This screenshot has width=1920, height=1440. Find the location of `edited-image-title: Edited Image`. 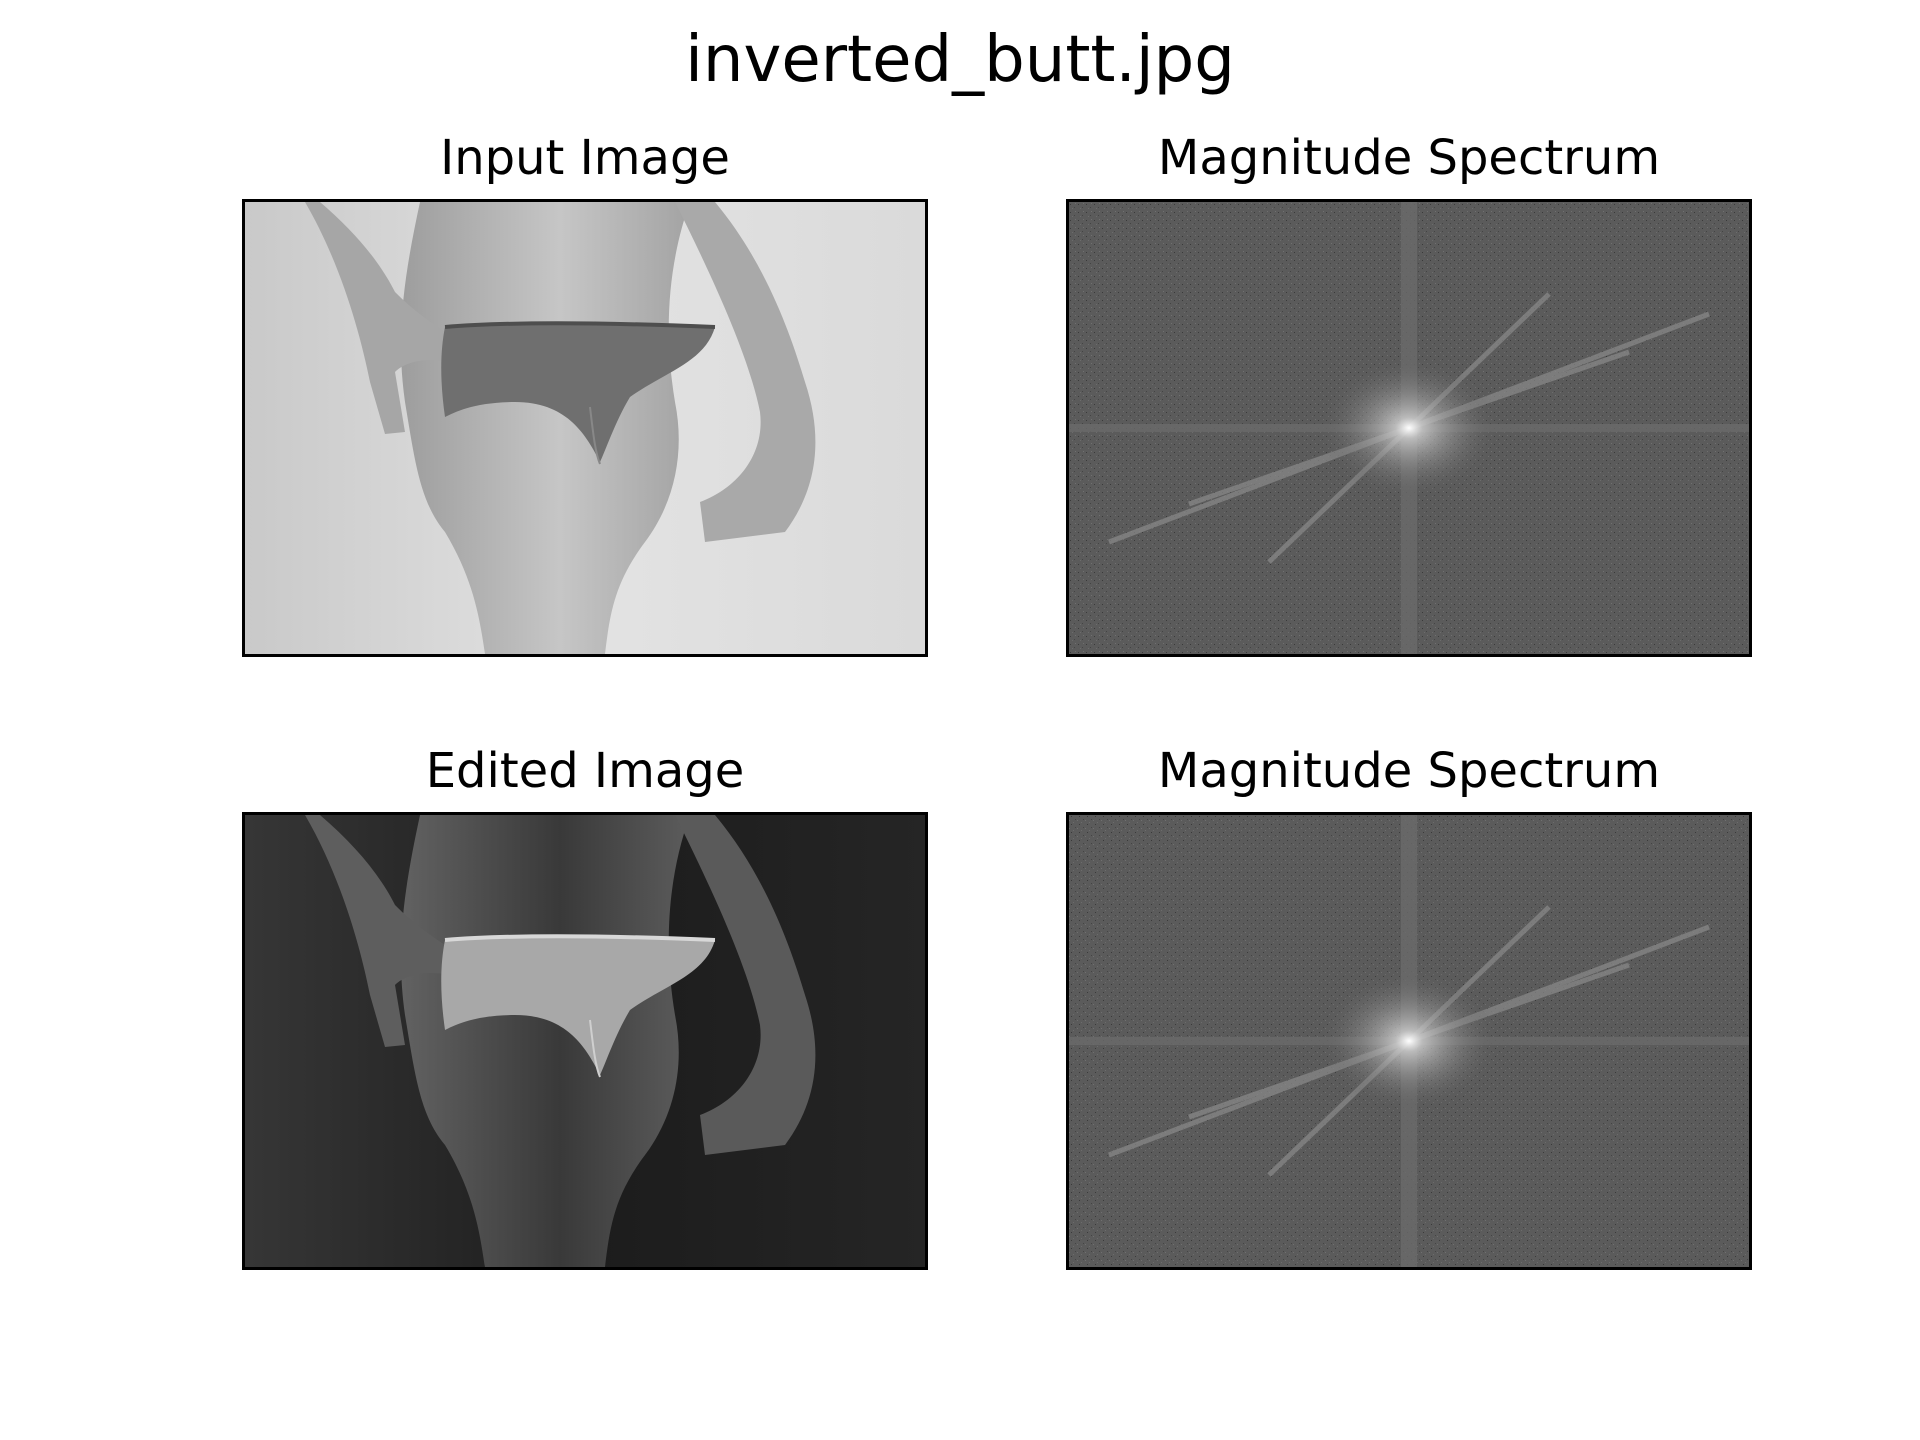

edited-image-title: Edited Image is located at coordinates (585, 771).